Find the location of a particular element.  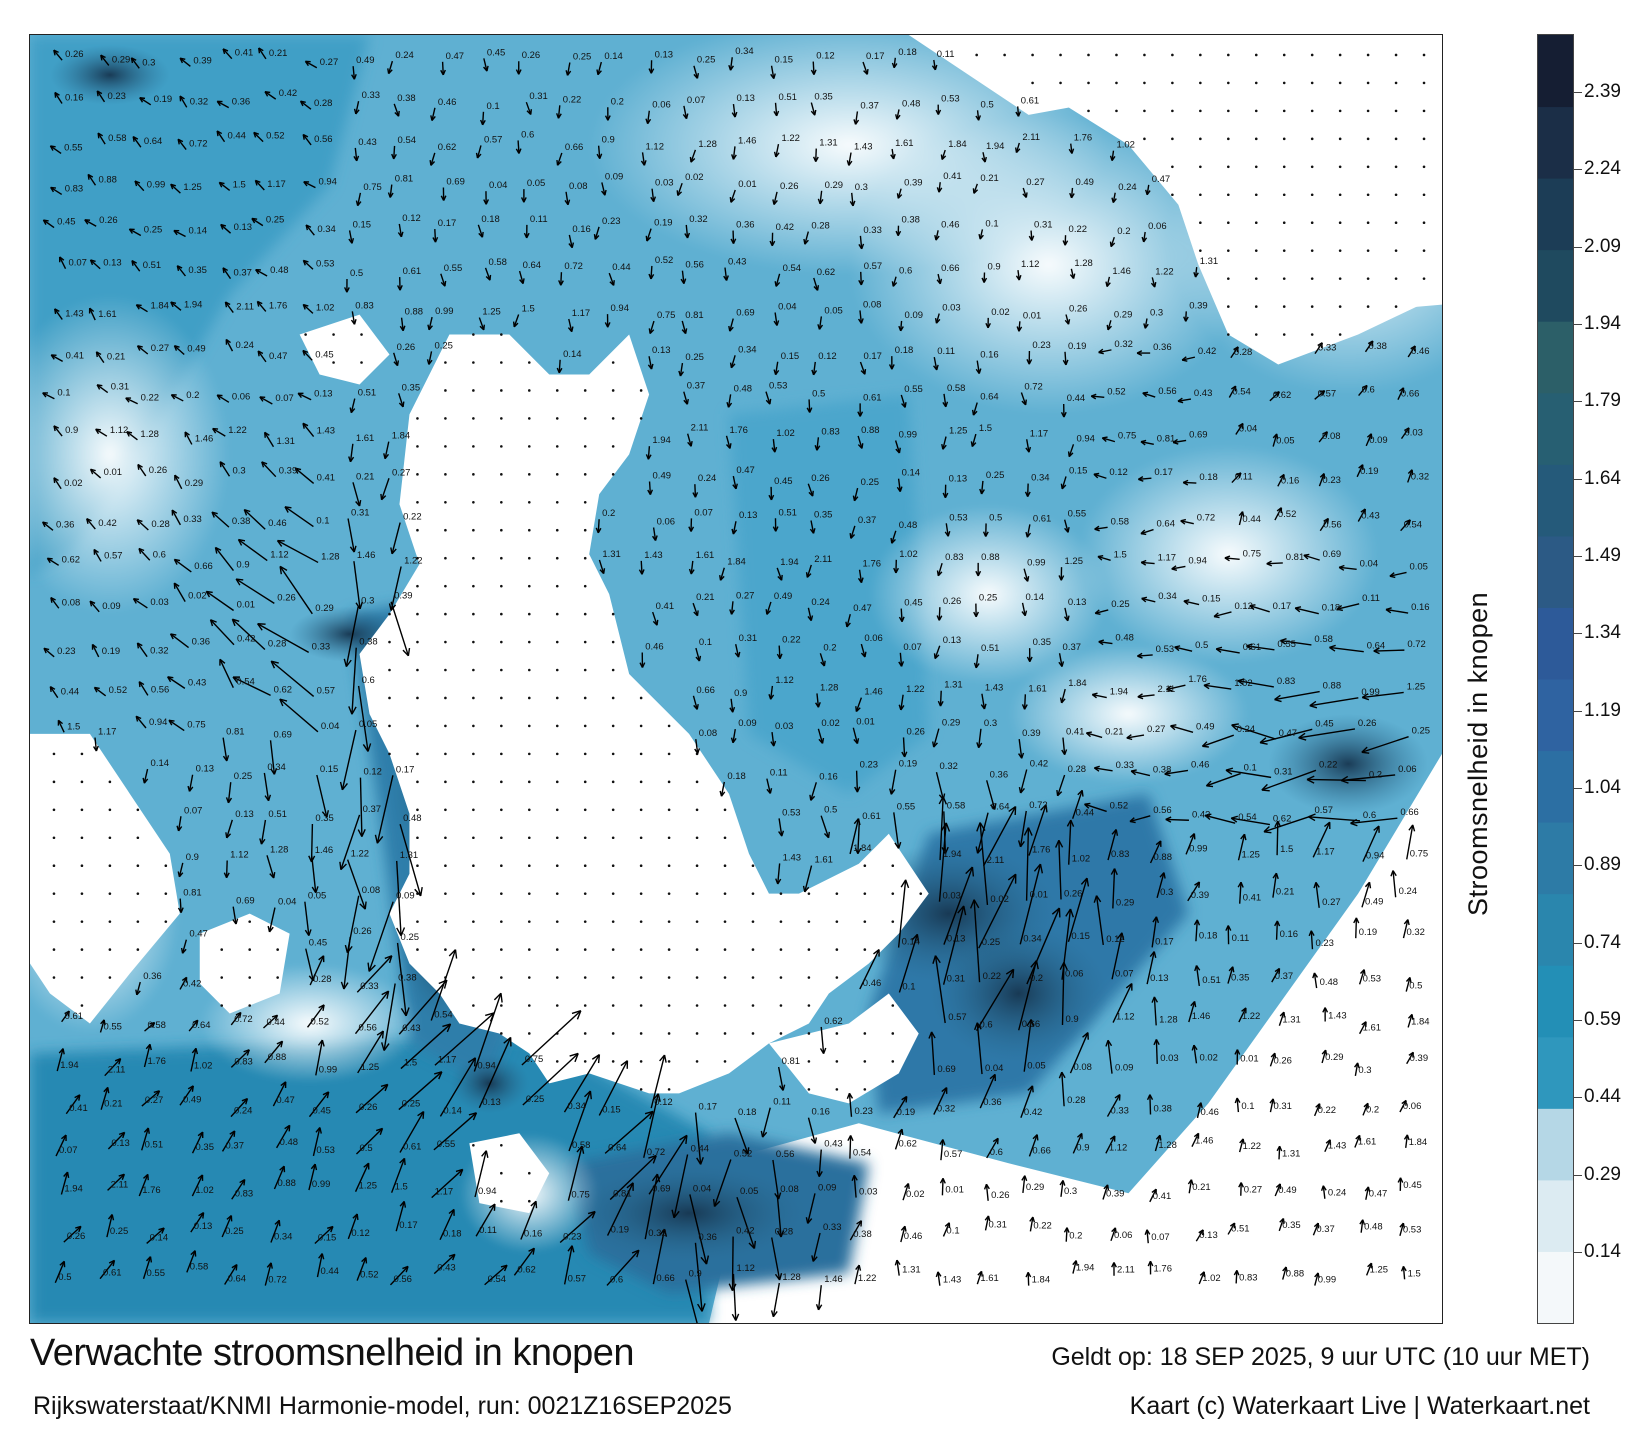

speed-label: 0.54 is located at coordinates (497, 1279).